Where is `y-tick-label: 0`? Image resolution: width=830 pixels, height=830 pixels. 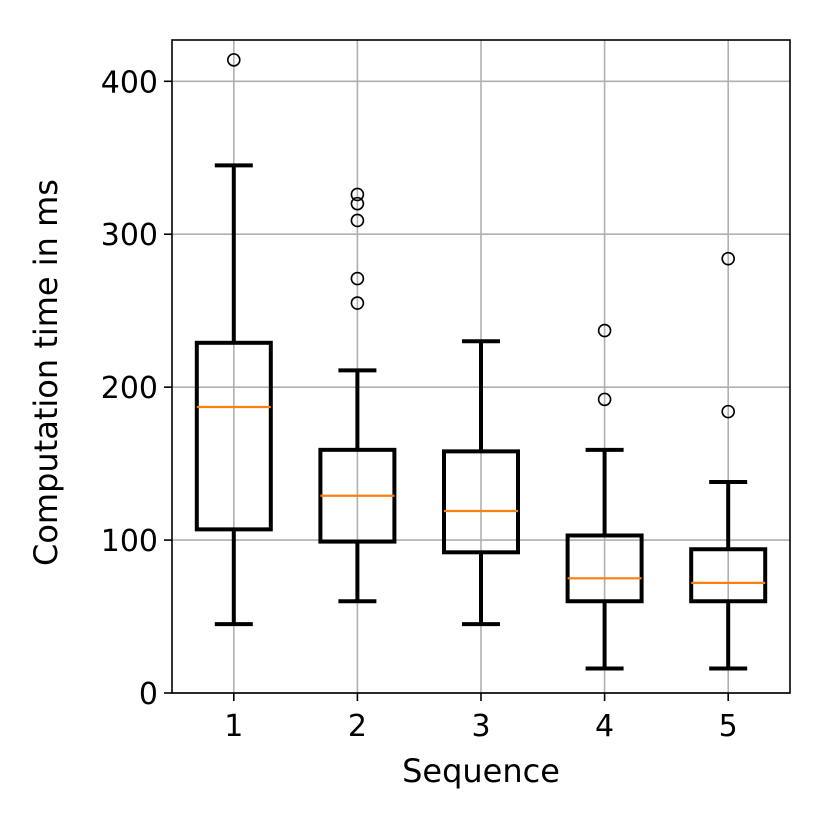
y-tick-label: 0 is located at coordinates (148, 694).